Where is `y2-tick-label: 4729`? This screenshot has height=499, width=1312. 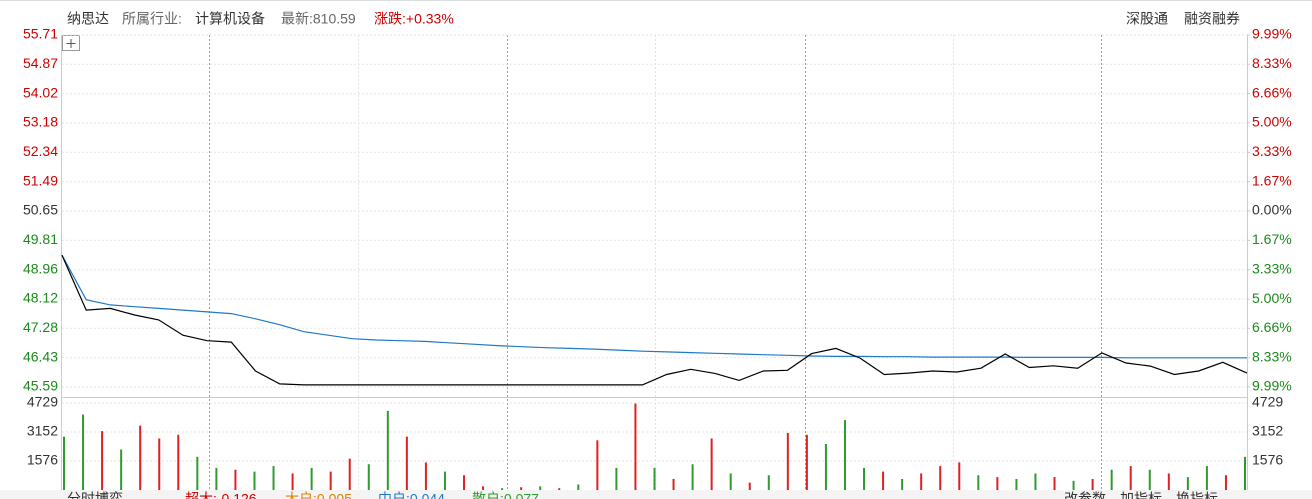 y2-tick-label: 4729 is located at coordinates (1267, 402).